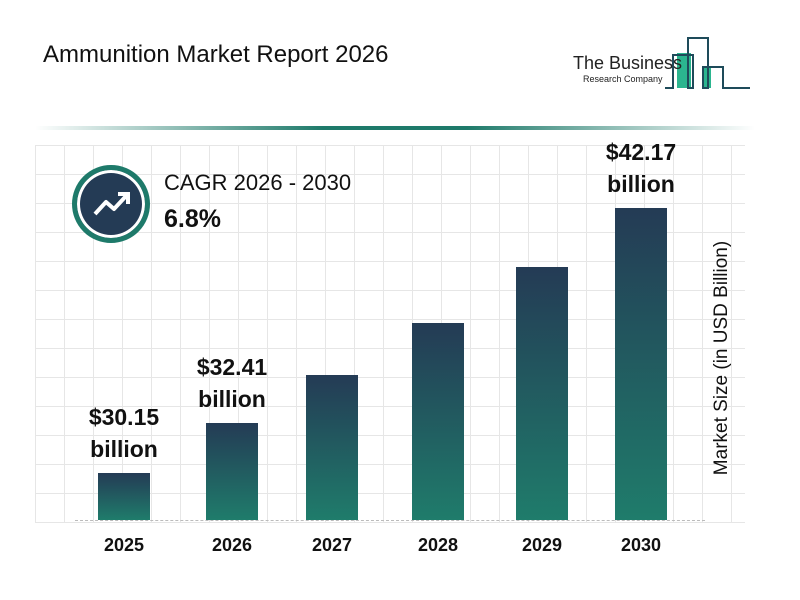 The height and width of the screenshot is (600, 800). Describe the element at coordinates (124, 545) in the screenshot. I see `x-tick-label: 2025` at that location.